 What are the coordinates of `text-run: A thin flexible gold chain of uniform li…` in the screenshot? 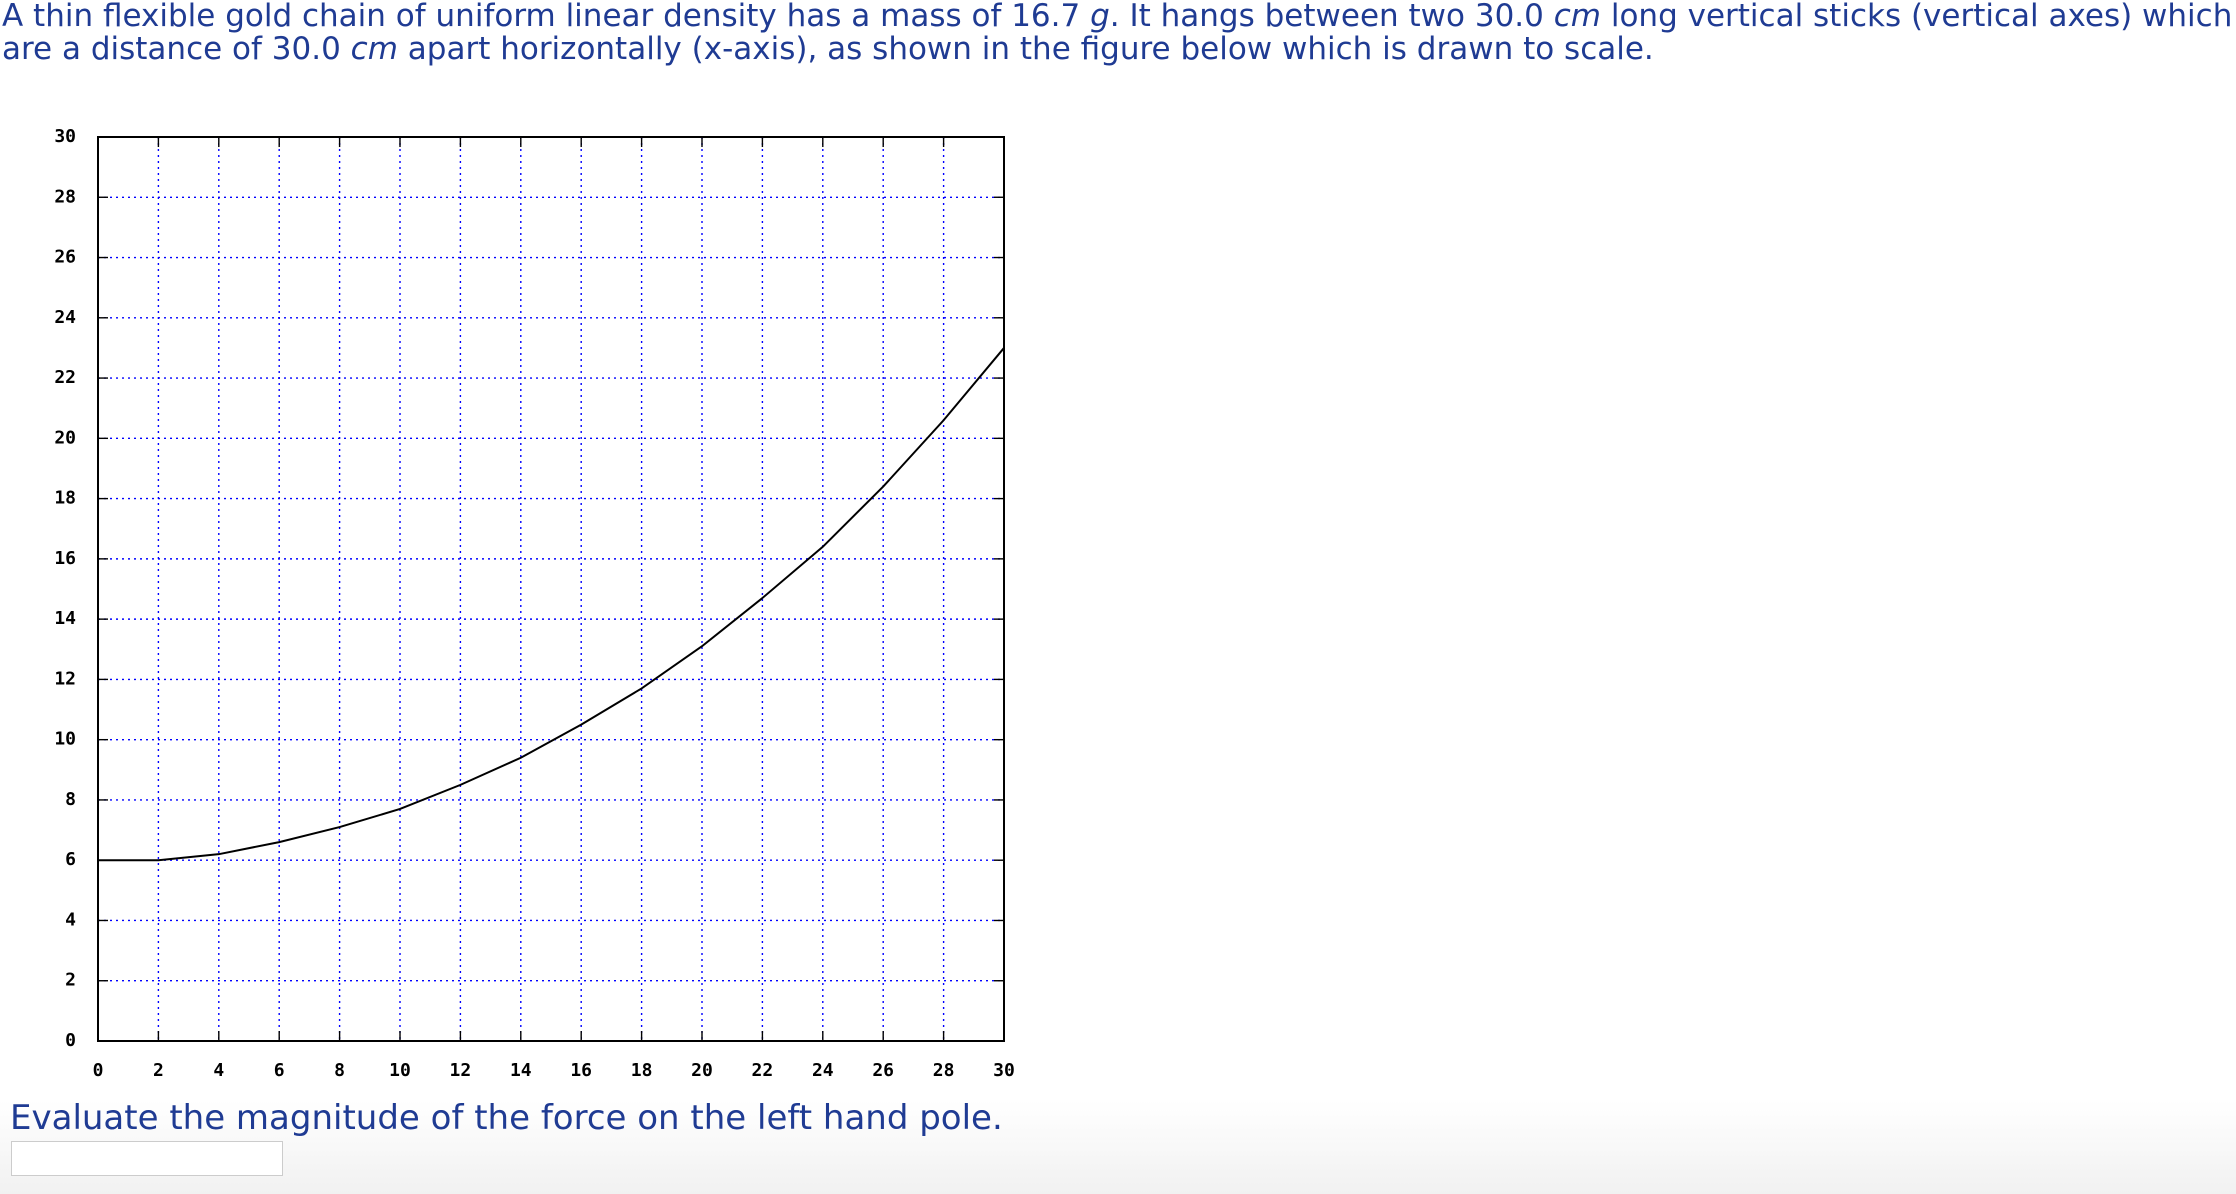 It's located at (546, 17).